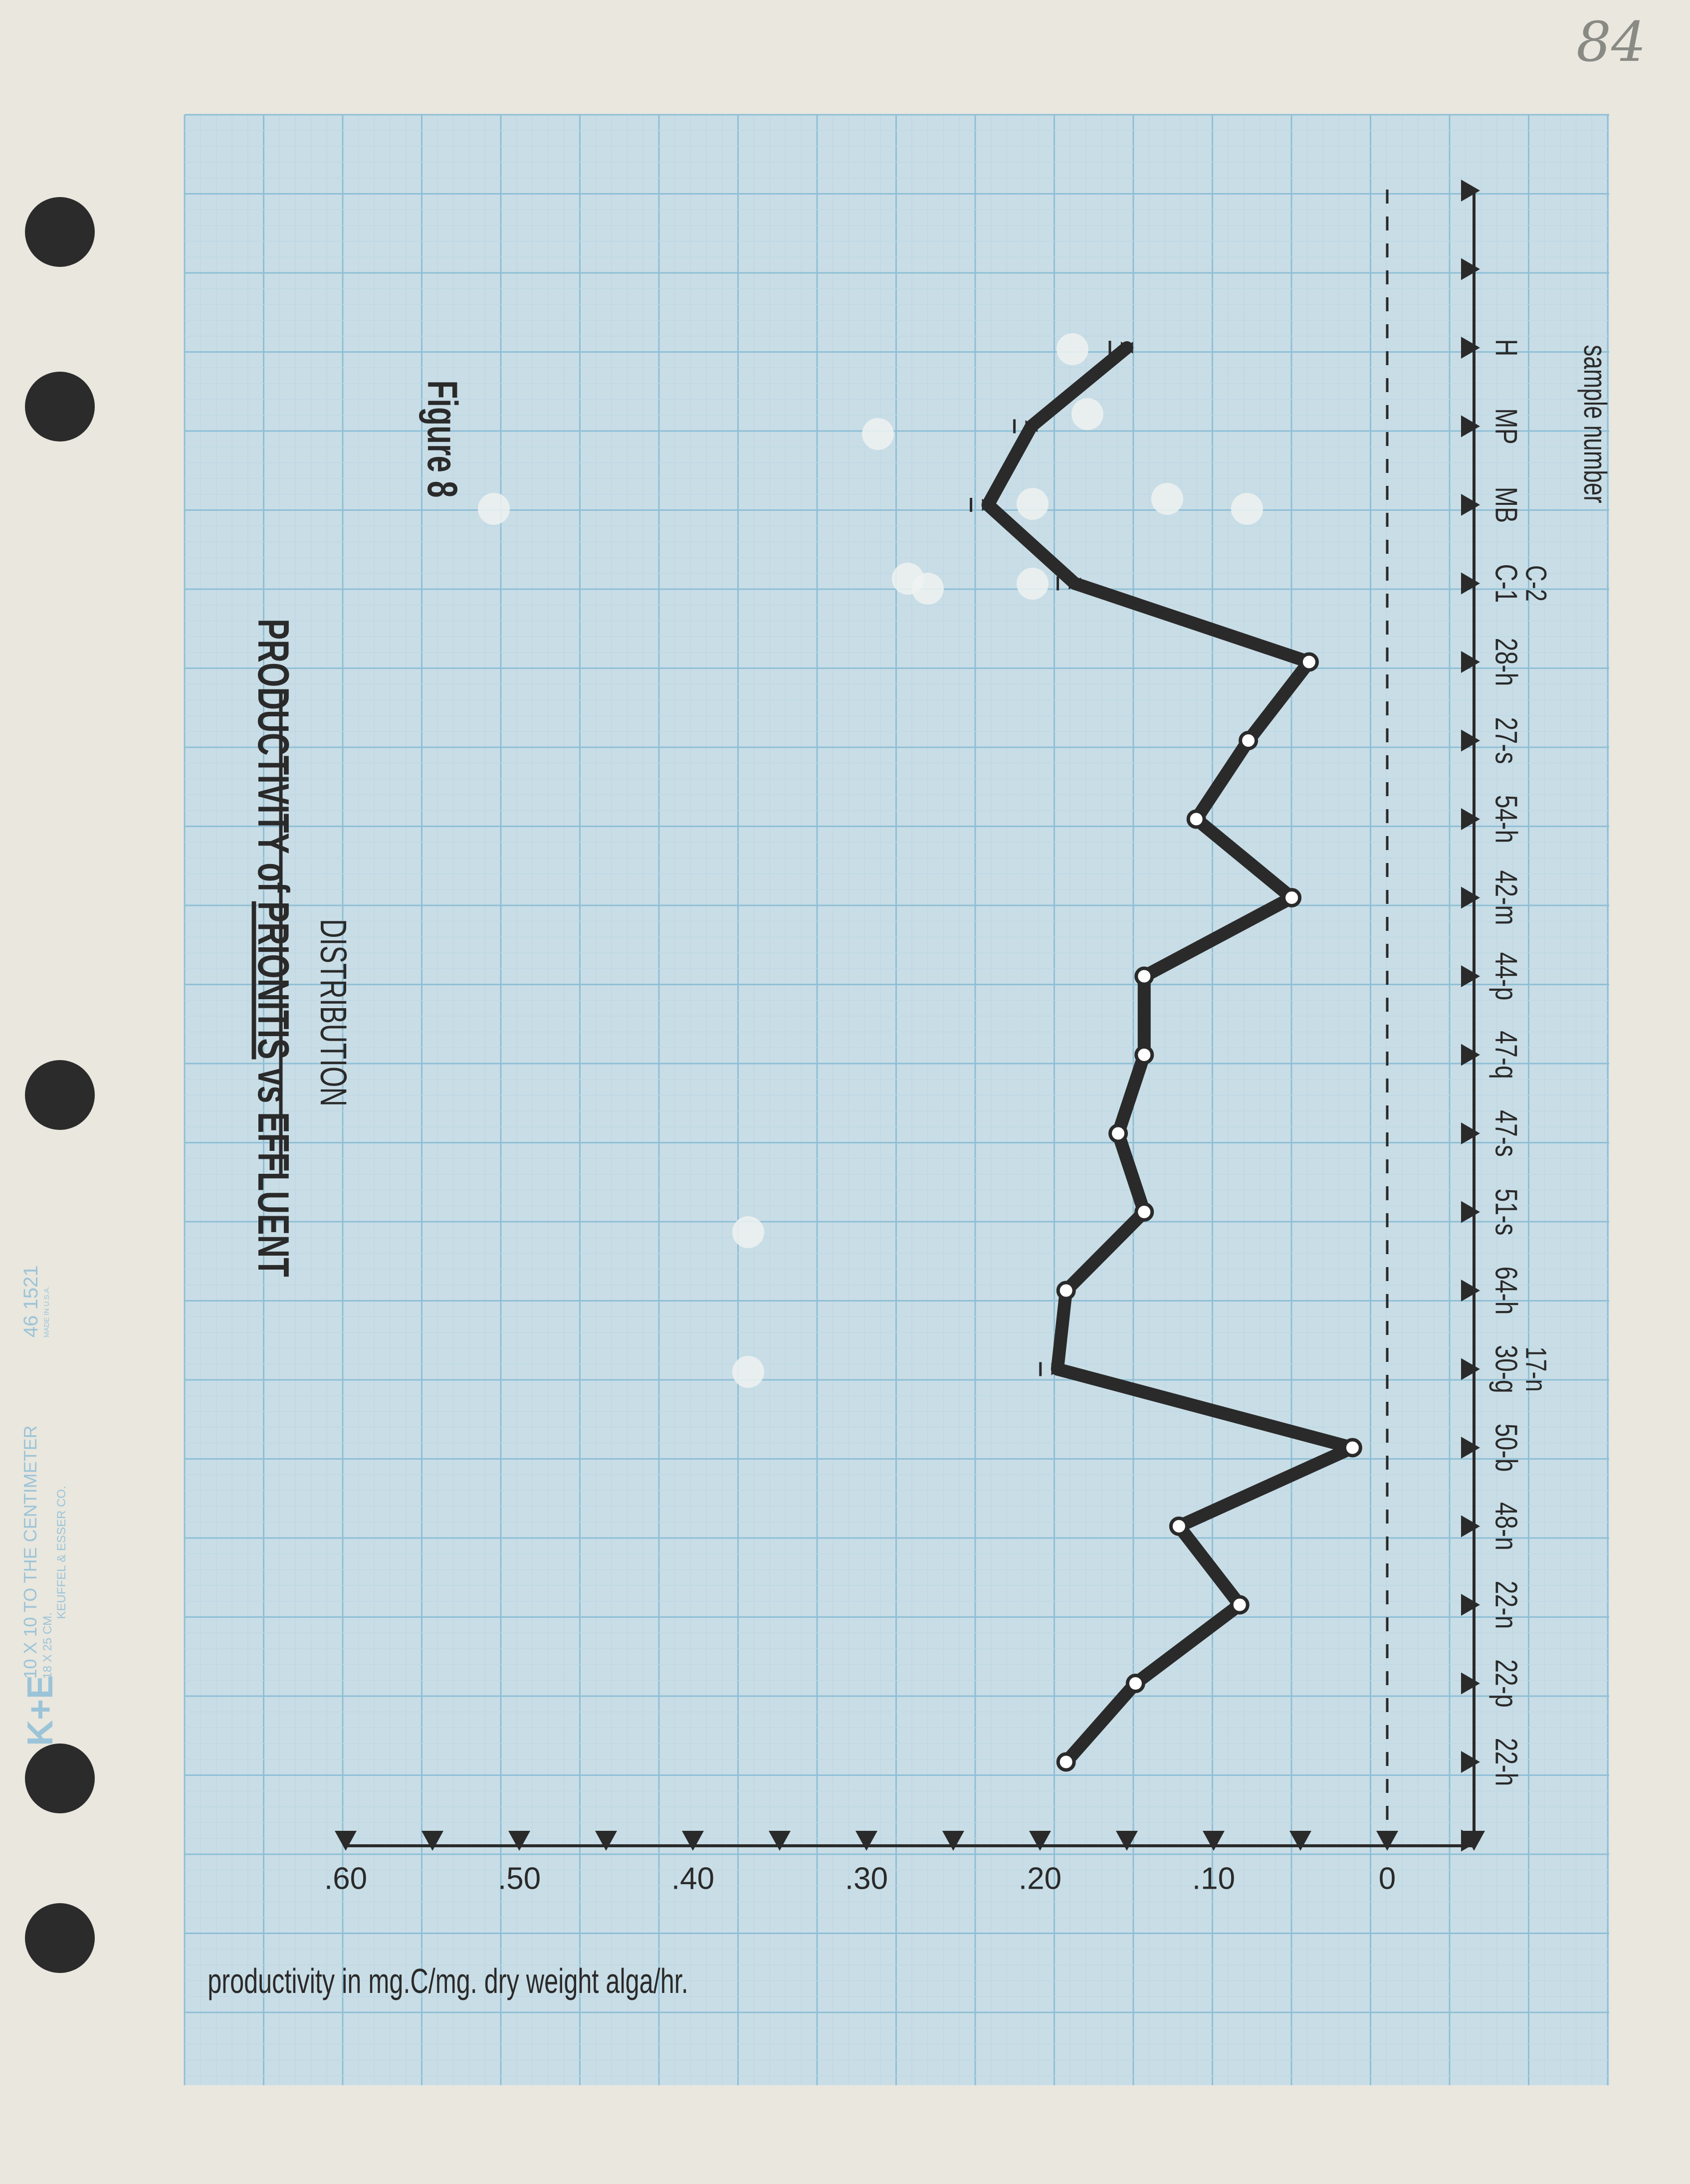 This screenshot has width=1690, height=2184. What do you see at coordinates (272, 1085) in the screenshot?
I see `chart-title-word-vs: vs` at bounding box center [272, 1085].